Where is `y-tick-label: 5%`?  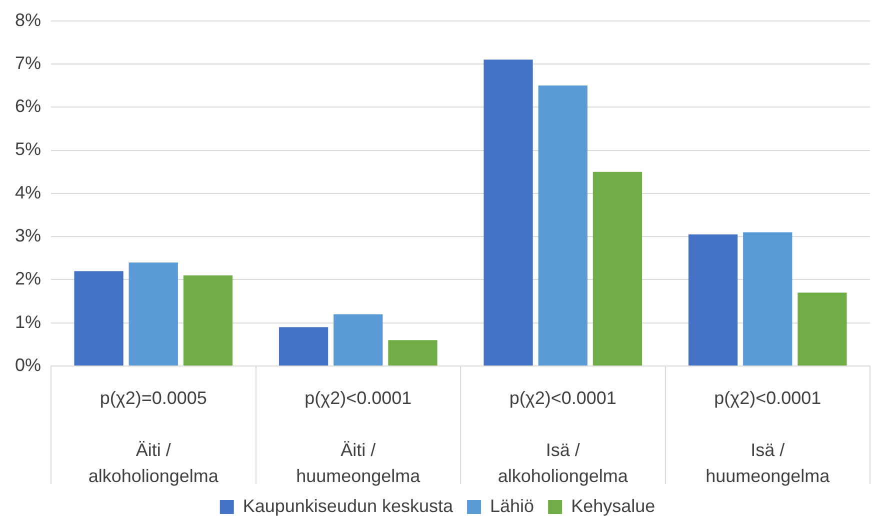
y-tick-label: 5% is located at coordinates (28, 149).